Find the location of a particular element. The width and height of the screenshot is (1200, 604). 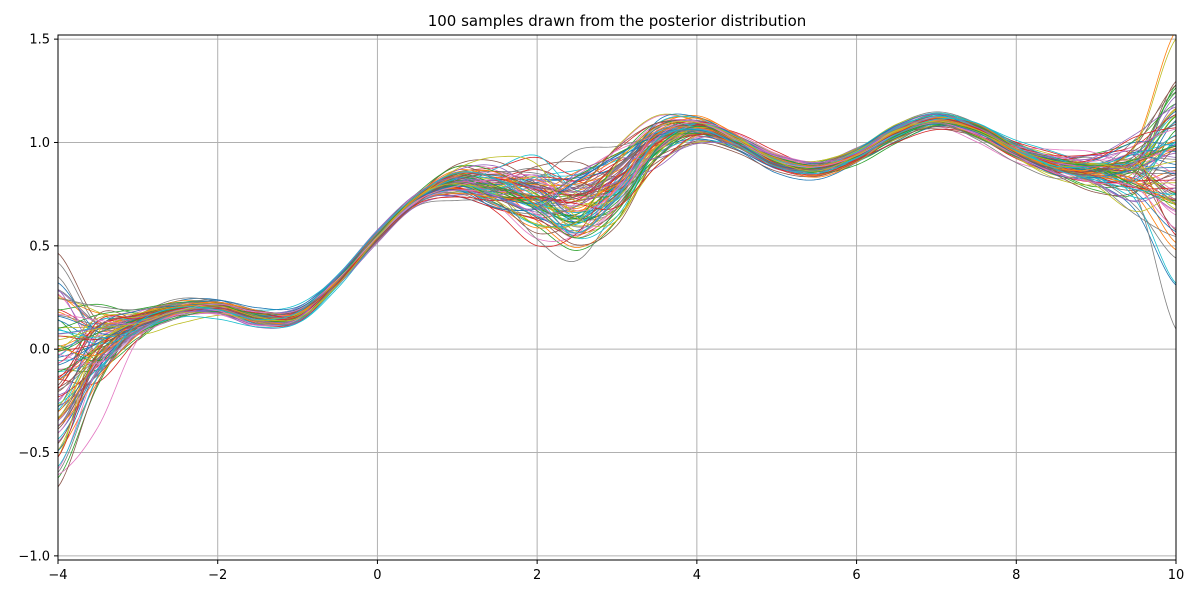

y-tick-label: 1.0 is located at coordinates (39, 143).